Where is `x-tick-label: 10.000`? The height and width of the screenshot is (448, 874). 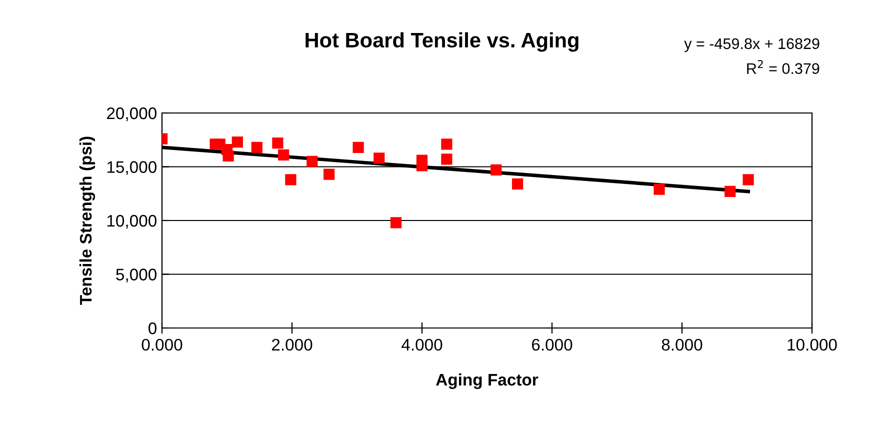 x-tick-label: 10.000 is located at coordinates (812, 344).